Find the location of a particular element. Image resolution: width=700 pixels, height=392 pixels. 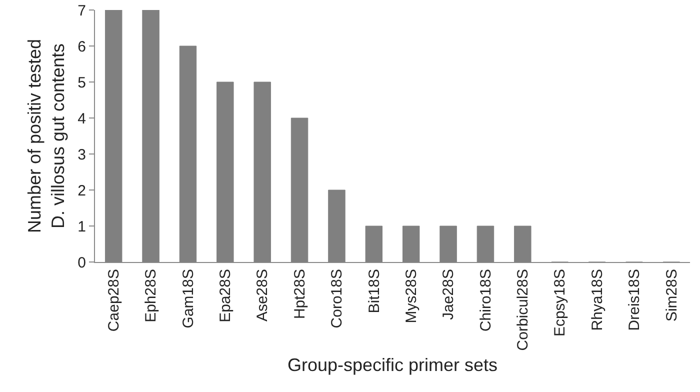

x-tick-label: Epa28S is located at coordinates (225, 295).